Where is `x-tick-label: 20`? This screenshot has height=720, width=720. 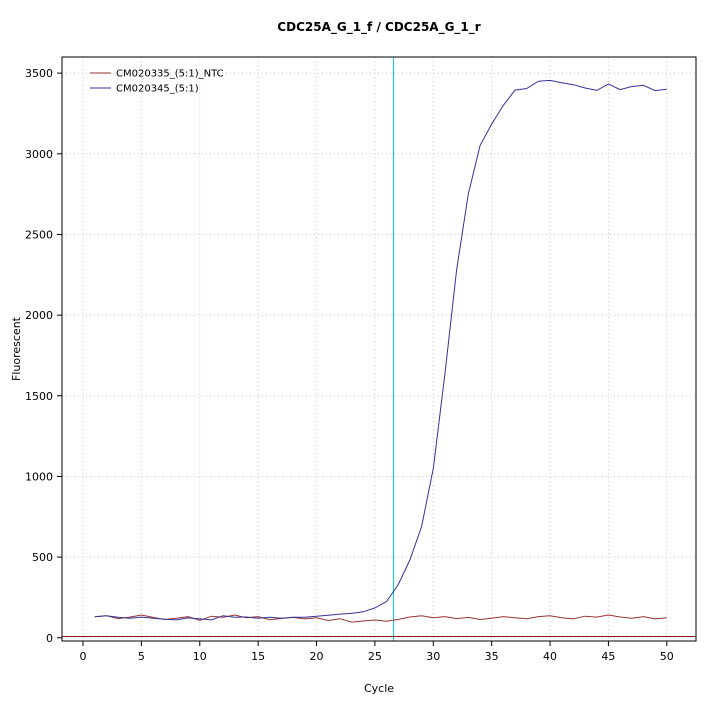
x-tick-label: 20 is located at coordinates (317, 656).